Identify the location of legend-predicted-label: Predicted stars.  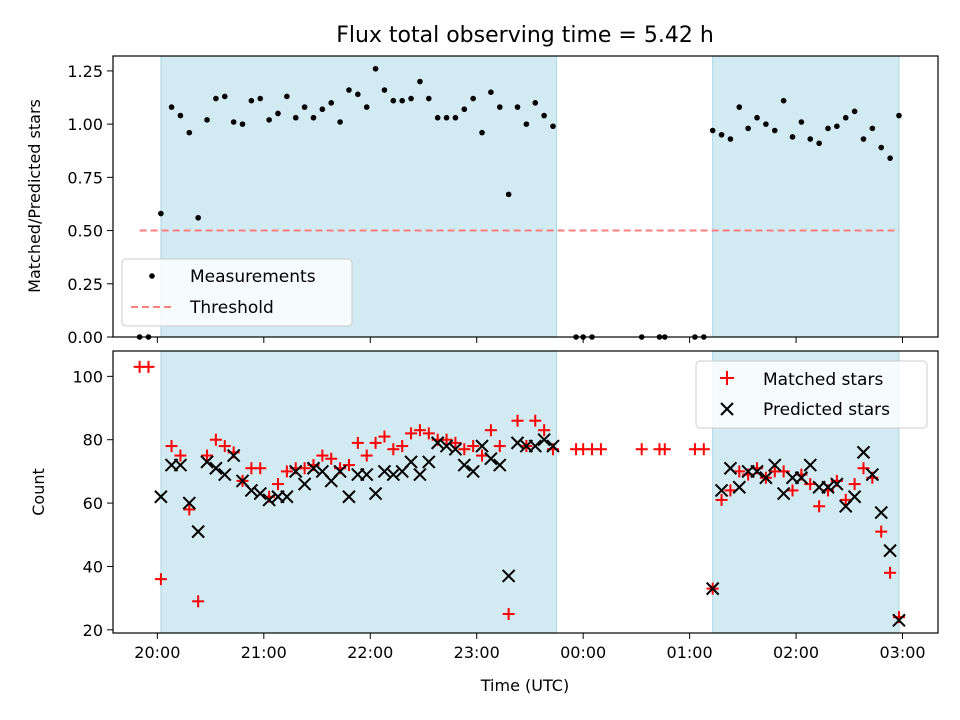
(826, 410).